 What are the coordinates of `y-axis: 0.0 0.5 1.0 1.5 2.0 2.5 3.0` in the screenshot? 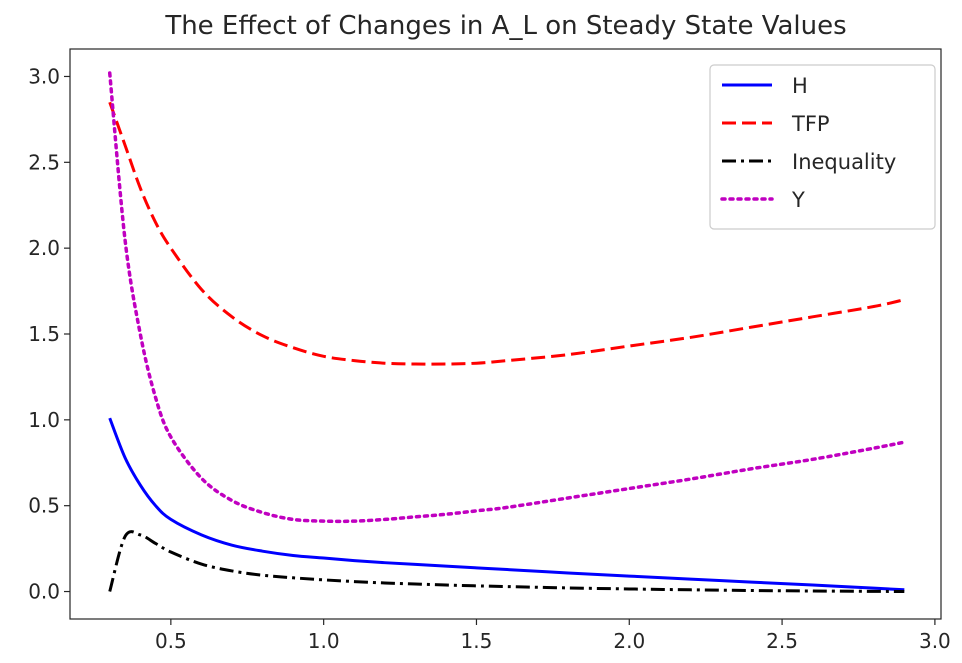 It's located at (49, 334).